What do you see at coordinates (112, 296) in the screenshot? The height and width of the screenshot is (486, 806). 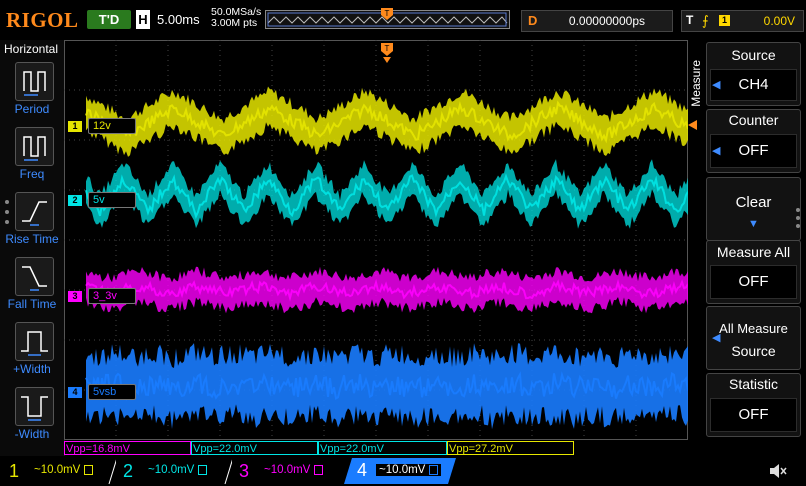 I see `ch3-label-tag: 3_3v` at bounding box center [112, 296].